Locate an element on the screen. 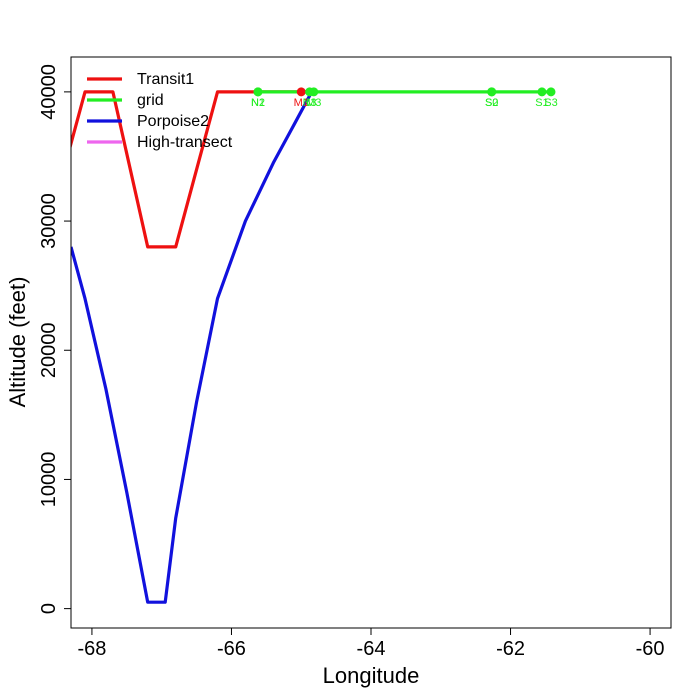 This screenshot has width=700, height=700. x-tick-label: -64 is located at coordinates (371, 649).